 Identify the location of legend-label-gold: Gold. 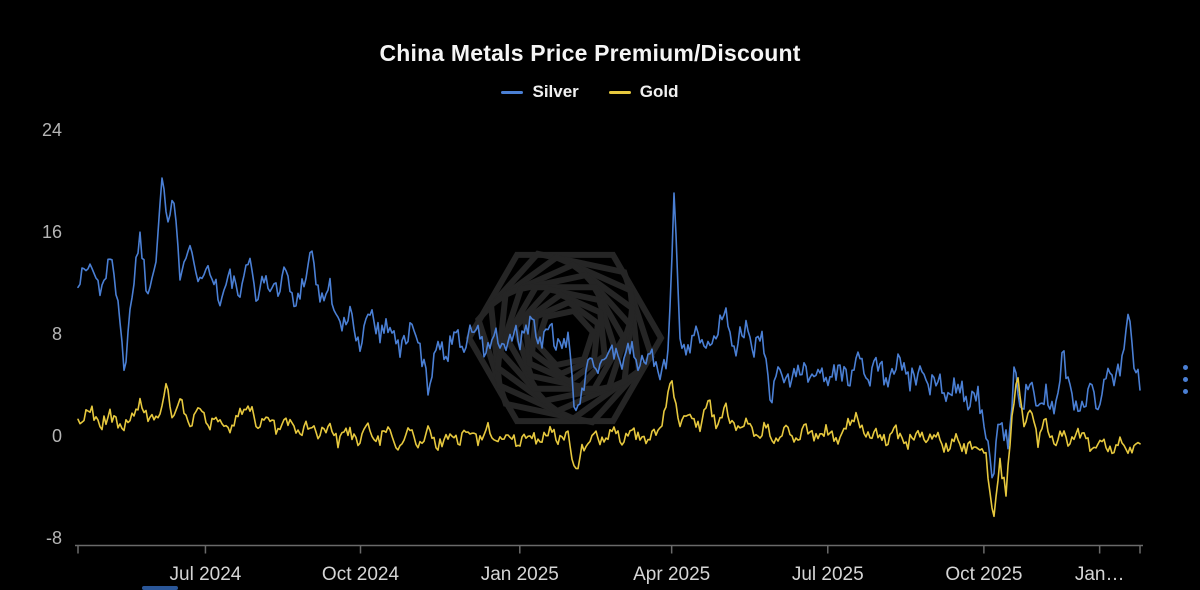
(659, 91).